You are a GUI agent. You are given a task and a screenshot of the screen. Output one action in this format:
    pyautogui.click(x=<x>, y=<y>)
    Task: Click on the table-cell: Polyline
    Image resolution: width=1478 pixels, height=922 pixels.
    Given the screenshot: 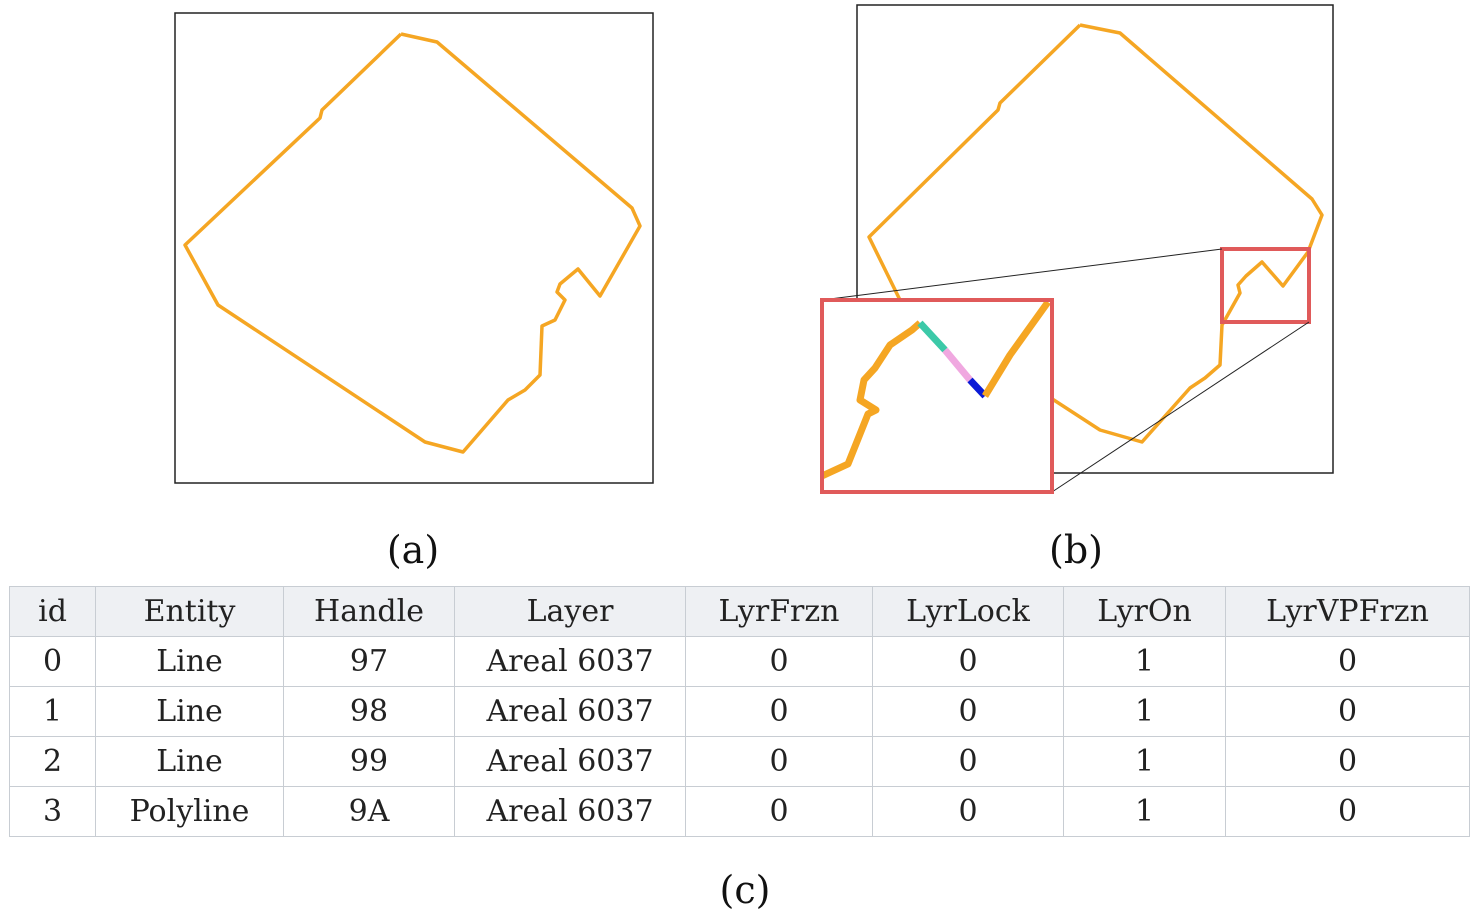 What is the action you would take?
    pyautogui.click(x=189, y=811)
    